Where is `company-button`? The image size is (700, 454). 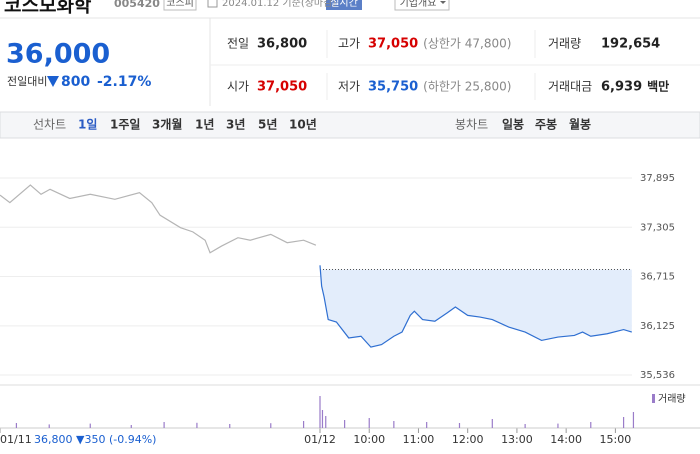 company-button is located at coordinates (422, 5).